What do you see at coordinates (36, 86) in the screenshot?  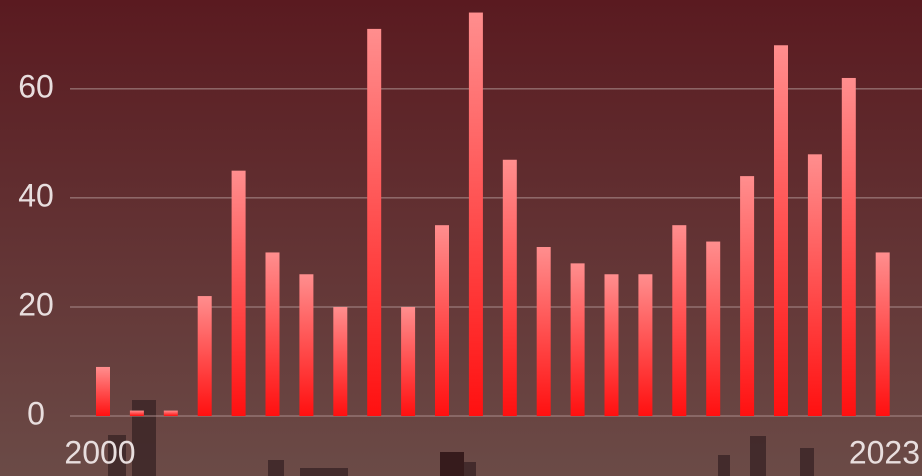 I see `y-tick-label: 60` at bounding box center [36, 86].